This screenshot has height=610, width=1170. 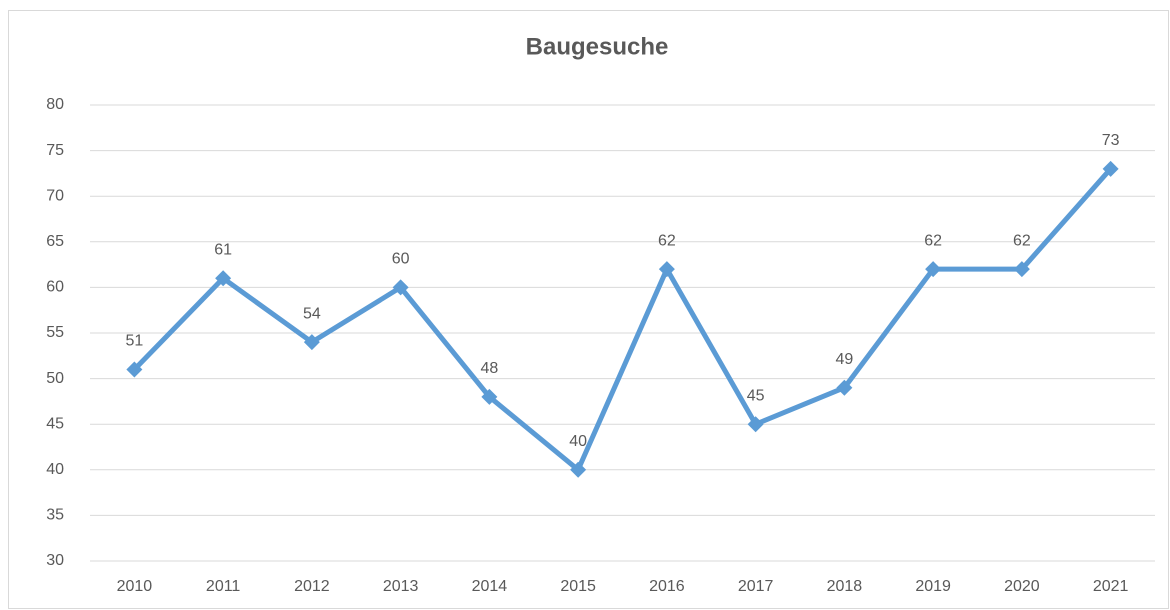 What do you see at coordinates (401, 259) in the screenshot?
I see `data-label: 60` at bounding box center [401, 259].